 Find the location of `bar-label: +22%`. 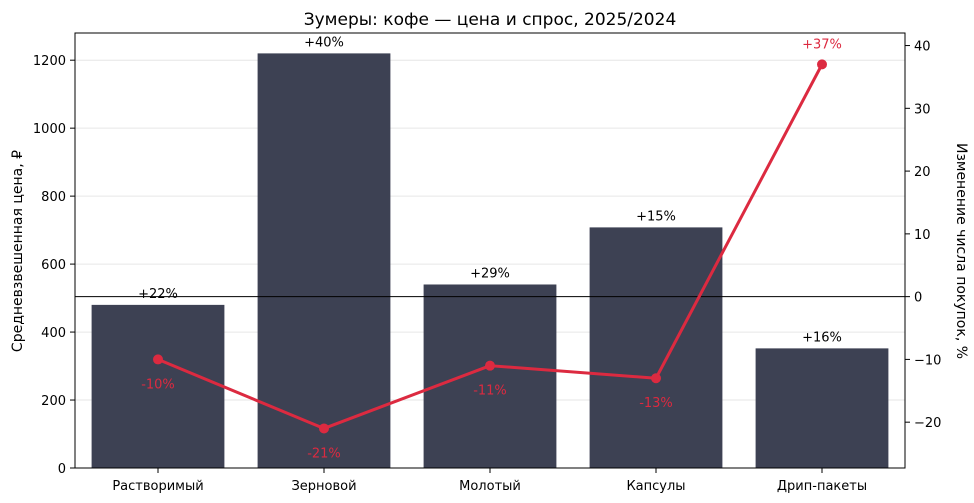

bar-label: +22% is located at coordinates (158, 294).